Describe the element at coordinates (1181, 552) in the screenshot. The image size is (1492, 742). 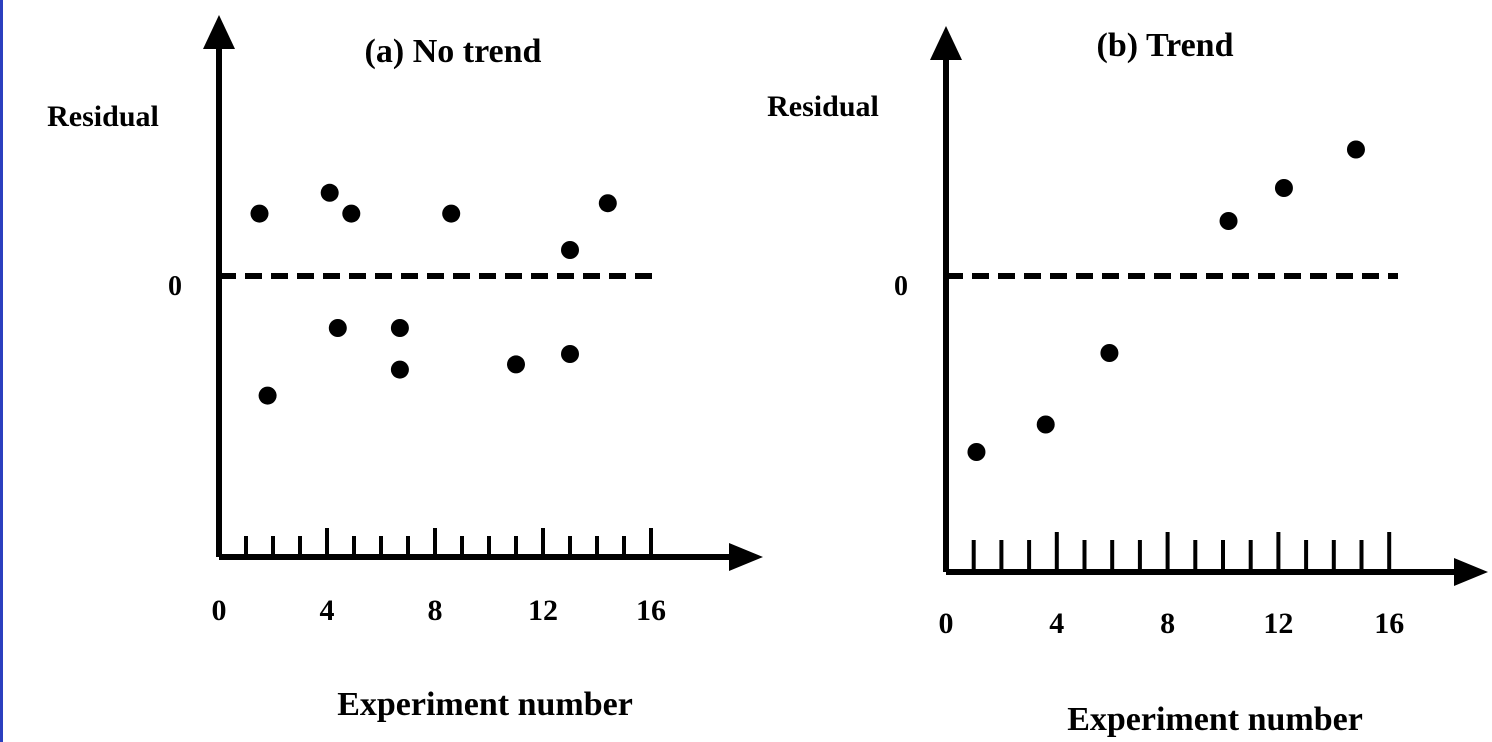
I see `panel-b-ticks` at that location.